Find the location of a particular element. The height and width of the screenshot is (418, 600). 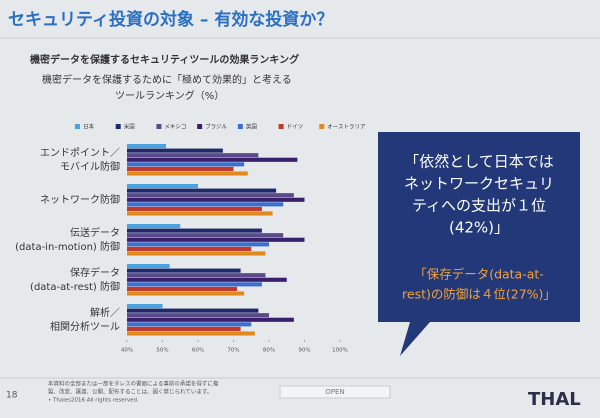

notice-line: 本資料の全部または一部をタレスの書面による事前の承諾を得ずに複 is located at coordinates (133, 384).